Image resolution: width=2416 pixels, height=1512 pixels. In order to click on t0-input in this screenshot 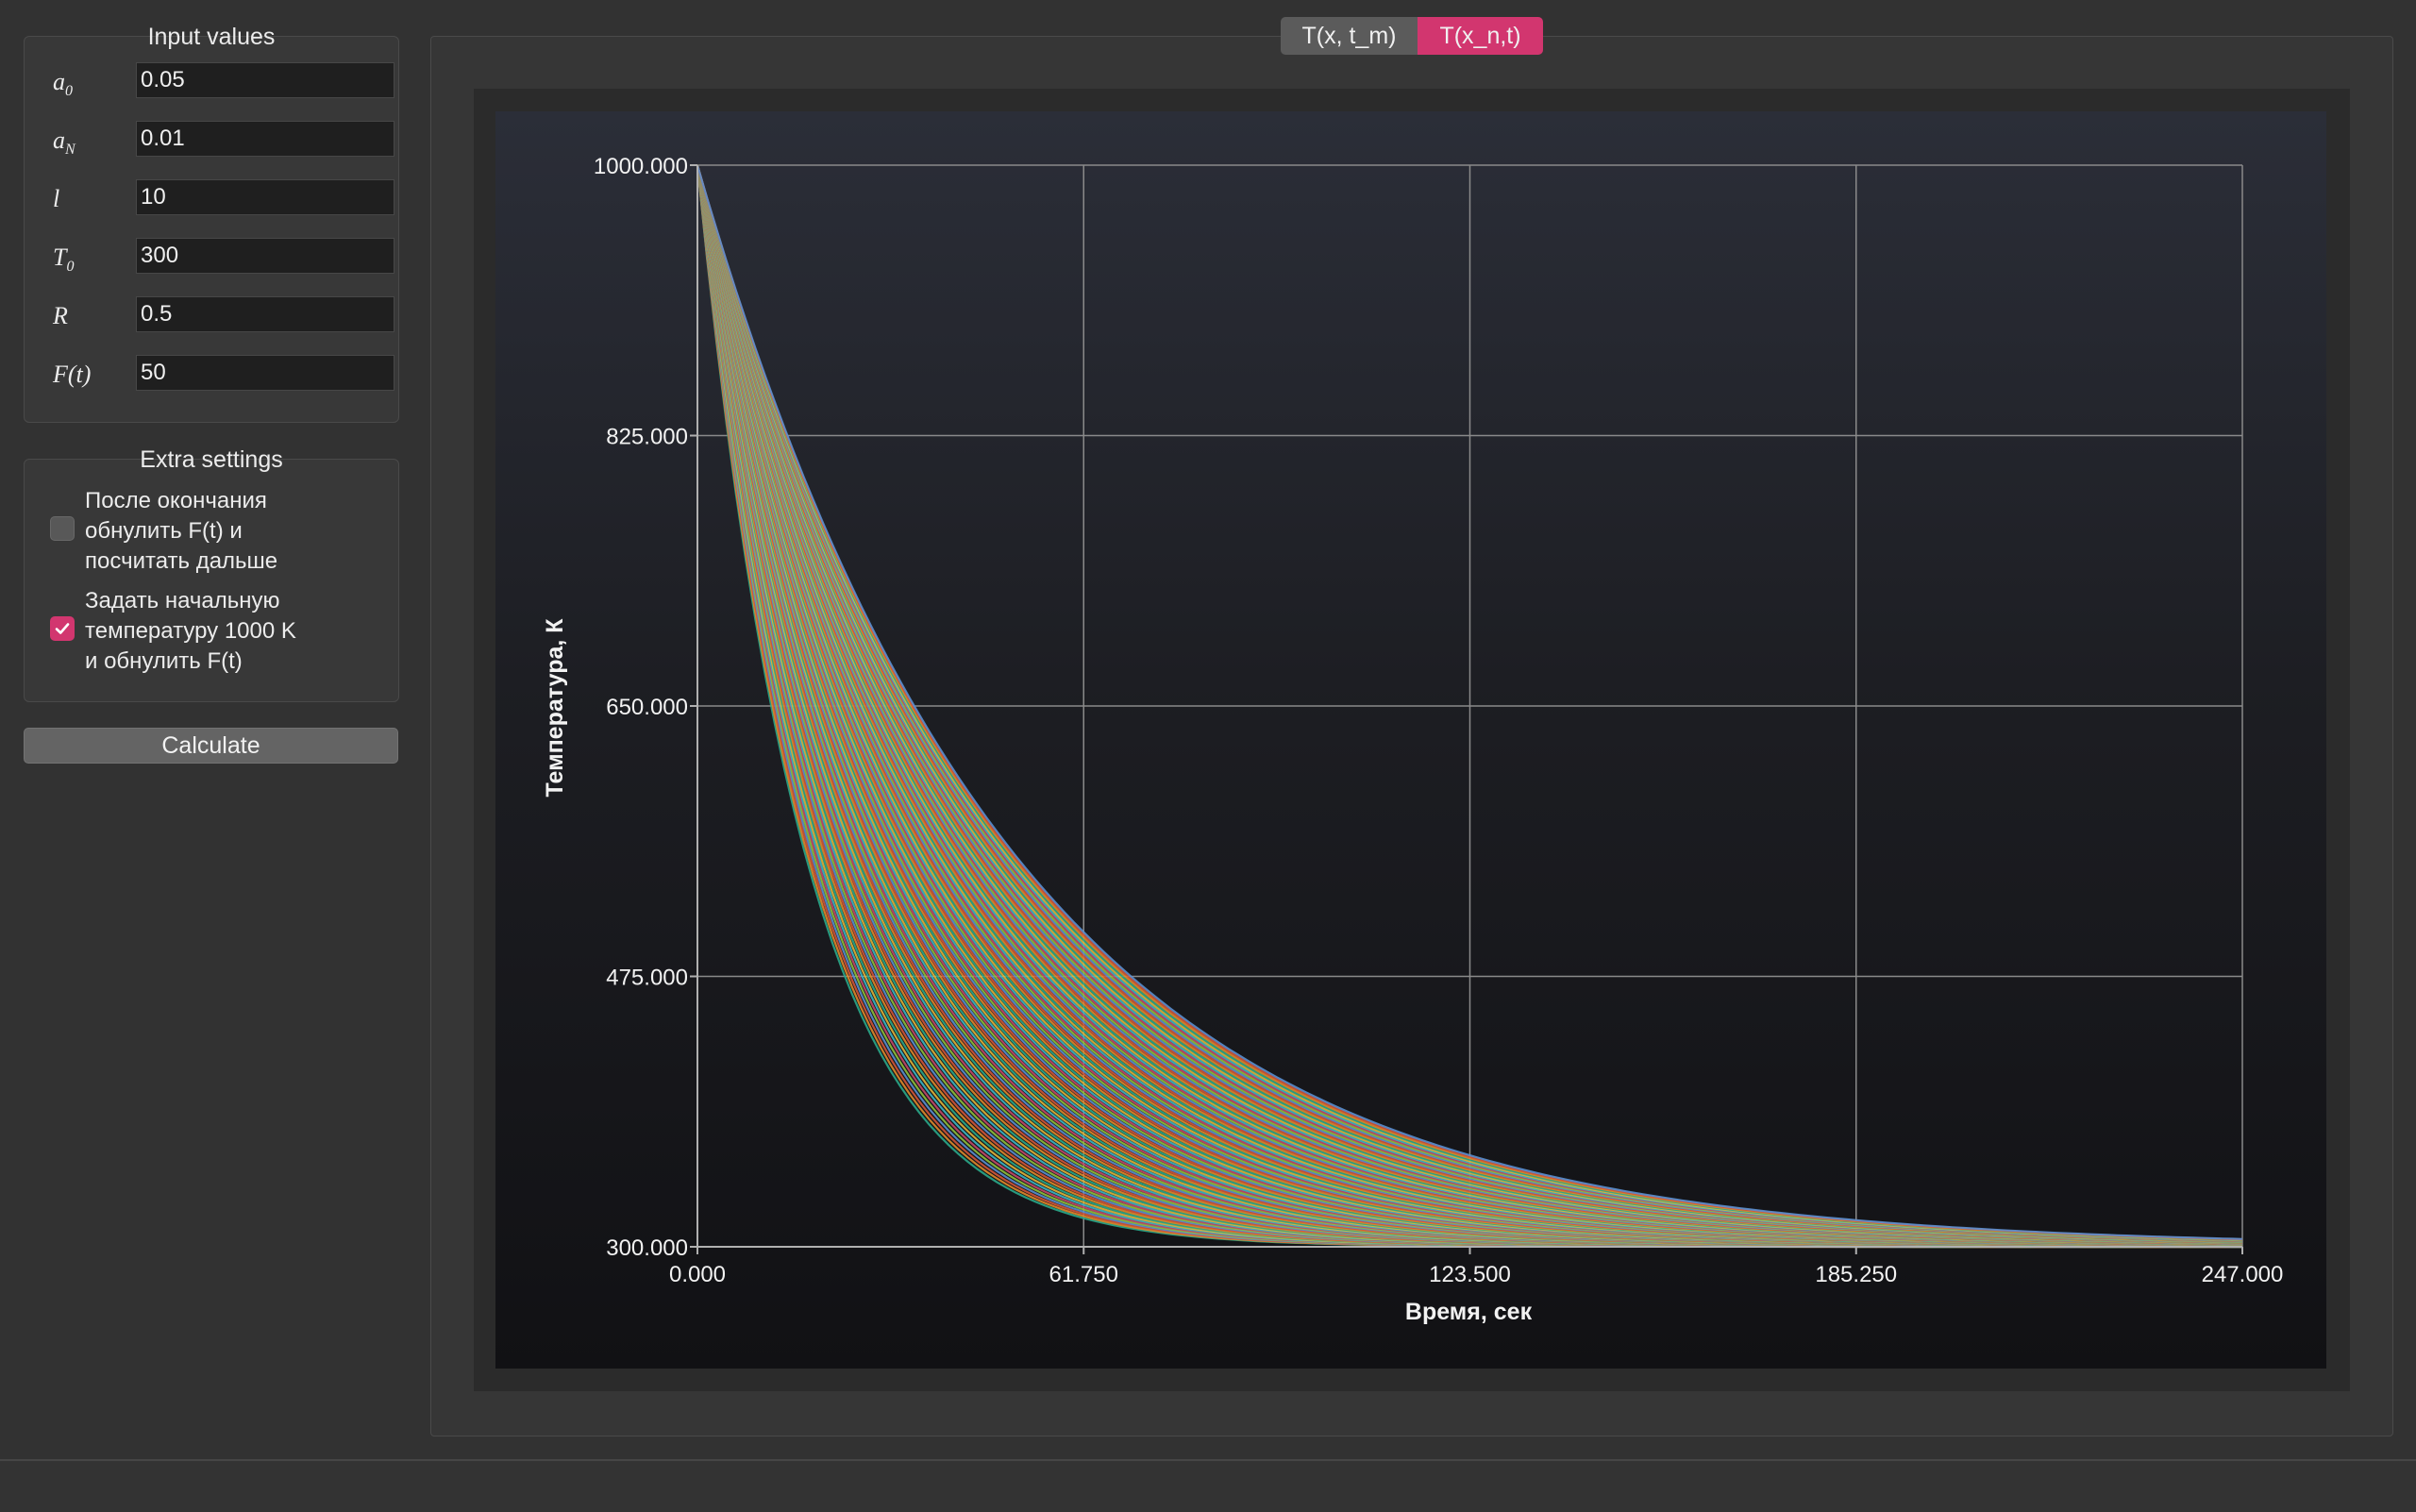, I will do `click(265, 256)`.